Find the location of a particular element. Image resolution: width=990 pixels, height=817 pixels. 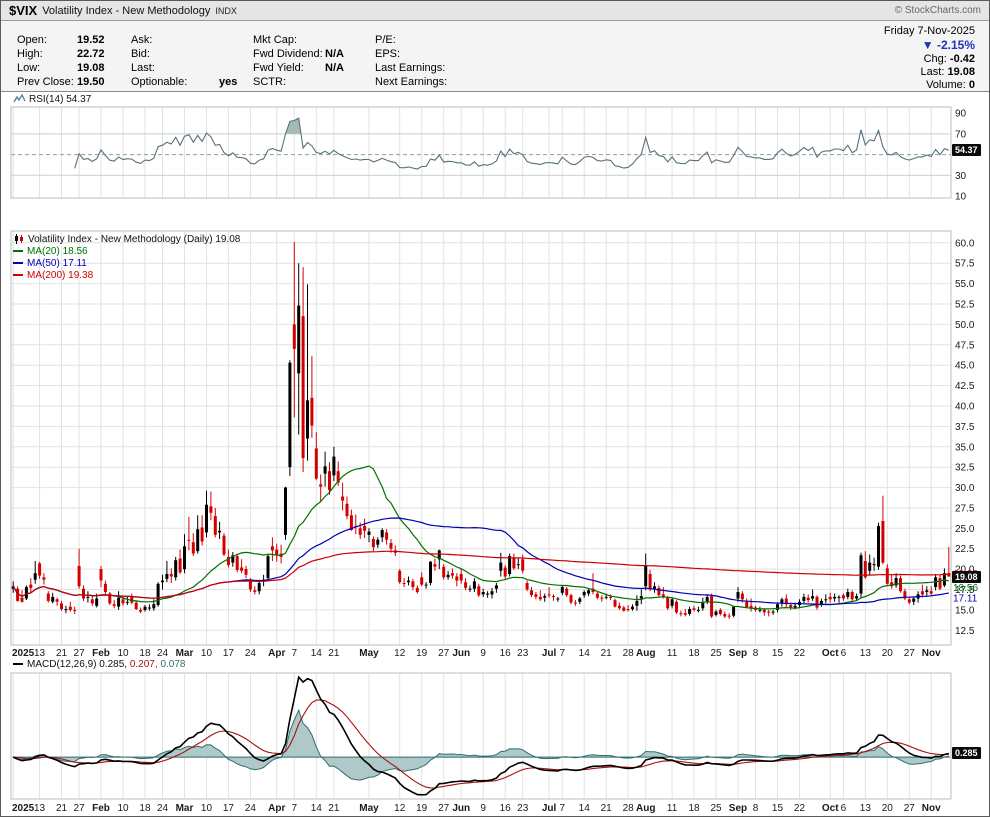

quote-label: Last: is located at coordinates (143, 68).